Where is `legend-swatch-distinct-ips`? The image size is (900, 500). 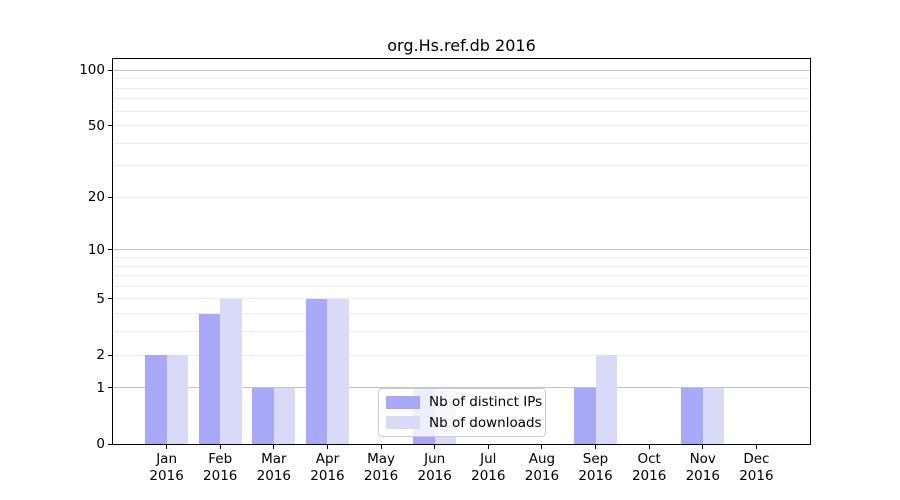
legend-swatch-distinct-ips is located at coordinates (403, 402).